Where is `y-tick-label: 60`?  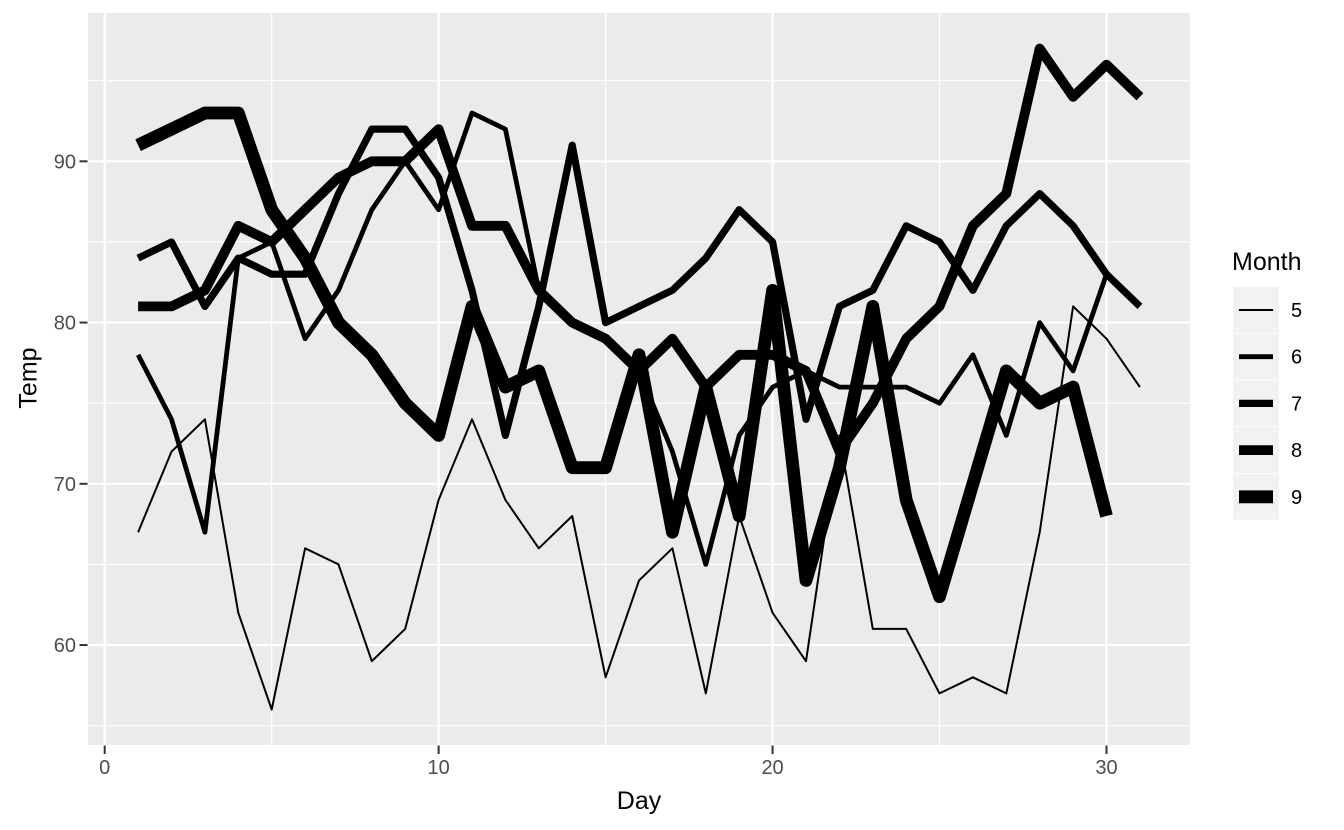
y-tick-label: 60 is located at coordinates (65, 646).